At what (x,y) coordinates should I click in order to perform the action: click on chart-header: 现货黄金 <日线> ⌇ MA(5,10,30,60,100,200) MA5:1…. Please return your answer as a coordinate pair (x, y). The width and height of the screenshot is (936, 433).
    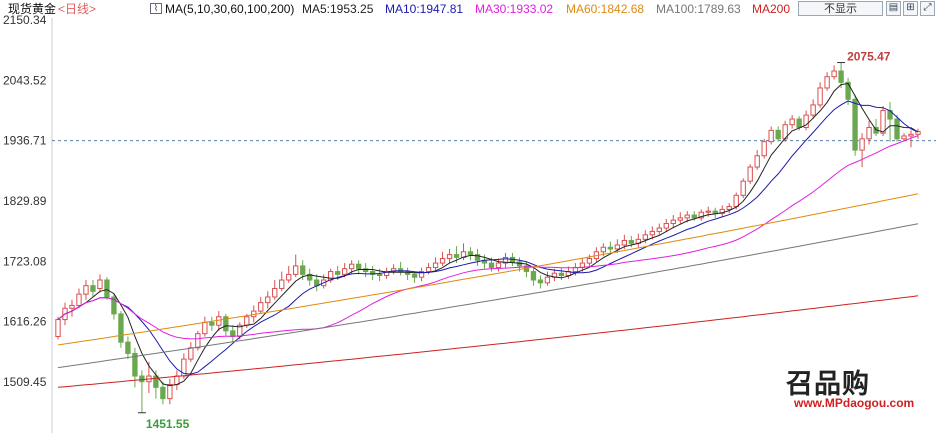
    Looking at the image, I should click on (468, 9).